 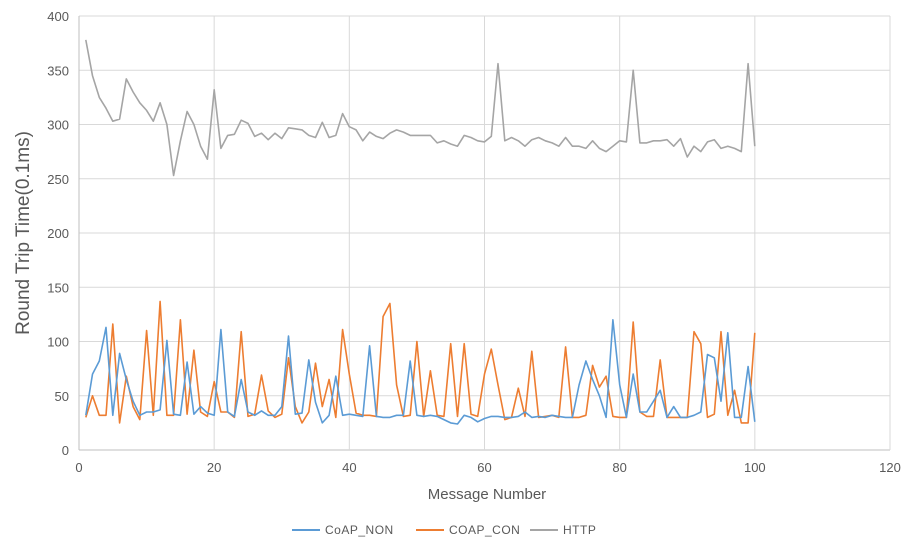 What do you see at coordinates (78, 467) in the screenshot?
I see `x-tick-label: 0` at bounding box center [78, 467].